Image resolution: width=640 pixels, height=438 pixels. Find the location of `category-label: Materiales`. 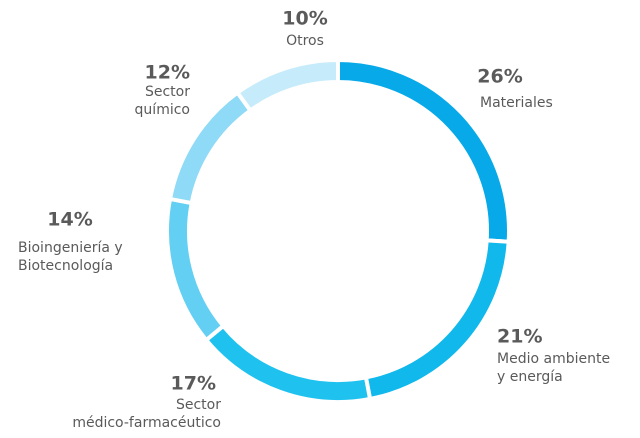

category-label: Materiales is located at coordinates (516, 103).